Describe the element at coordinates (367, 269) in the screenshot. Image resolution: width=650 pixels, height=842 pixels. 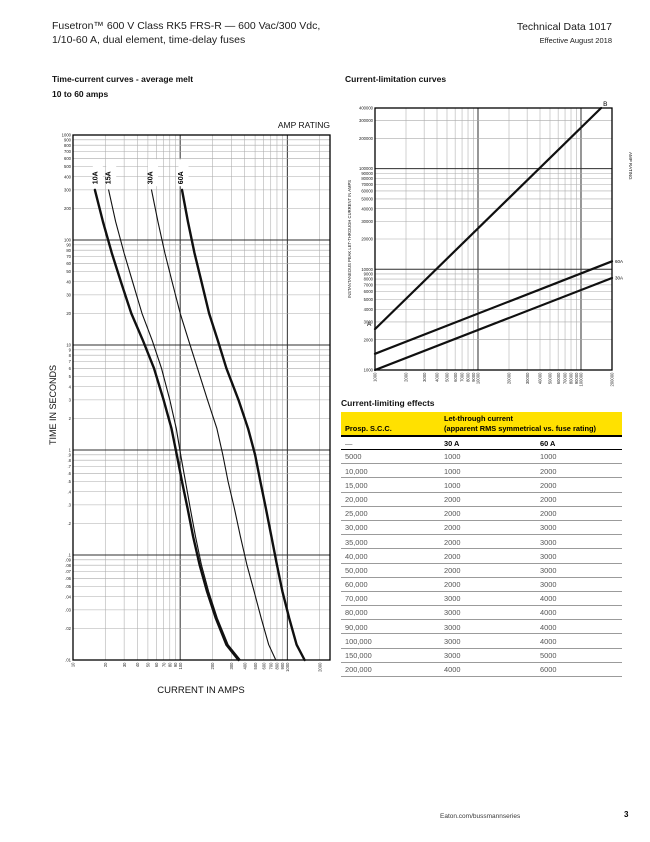
I see `y-tick-label: 10000` at that location.